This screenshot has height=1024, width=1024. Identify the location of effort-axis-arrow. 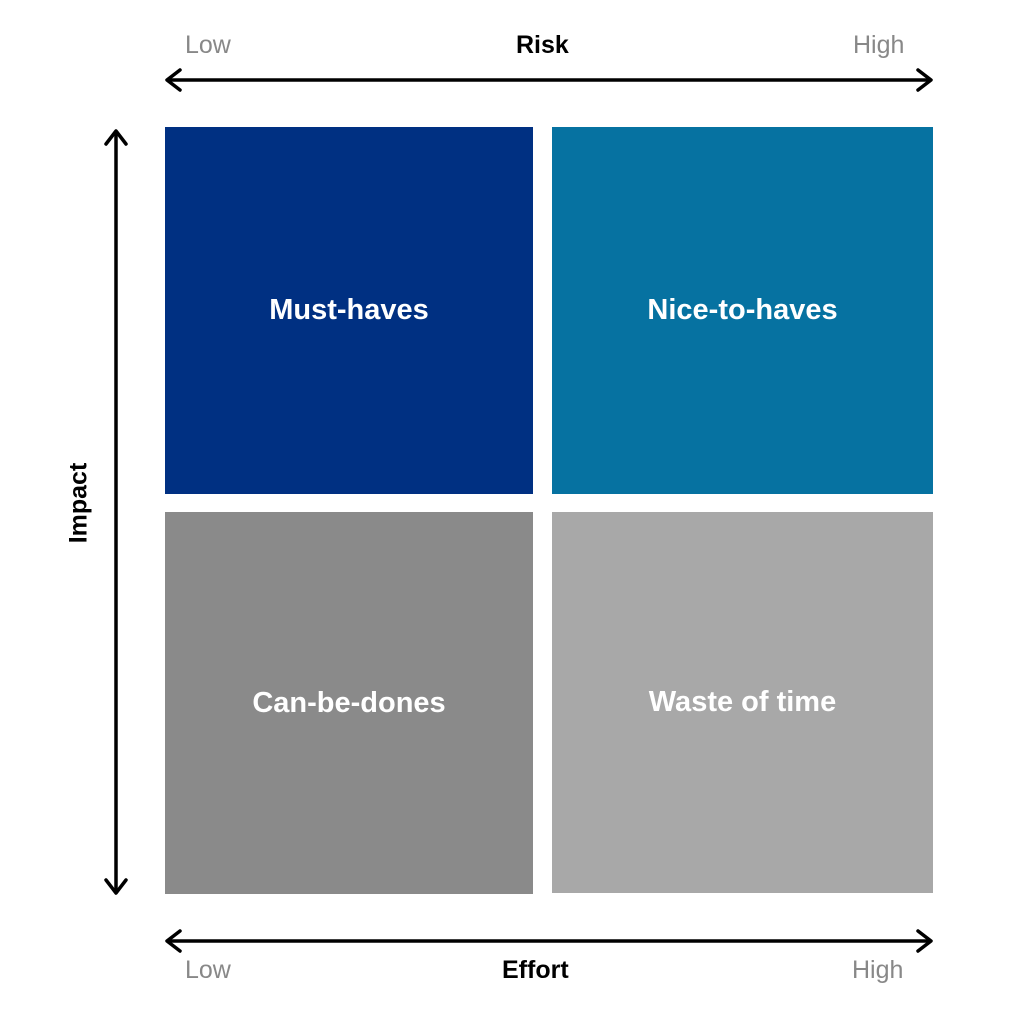
(549, 941).